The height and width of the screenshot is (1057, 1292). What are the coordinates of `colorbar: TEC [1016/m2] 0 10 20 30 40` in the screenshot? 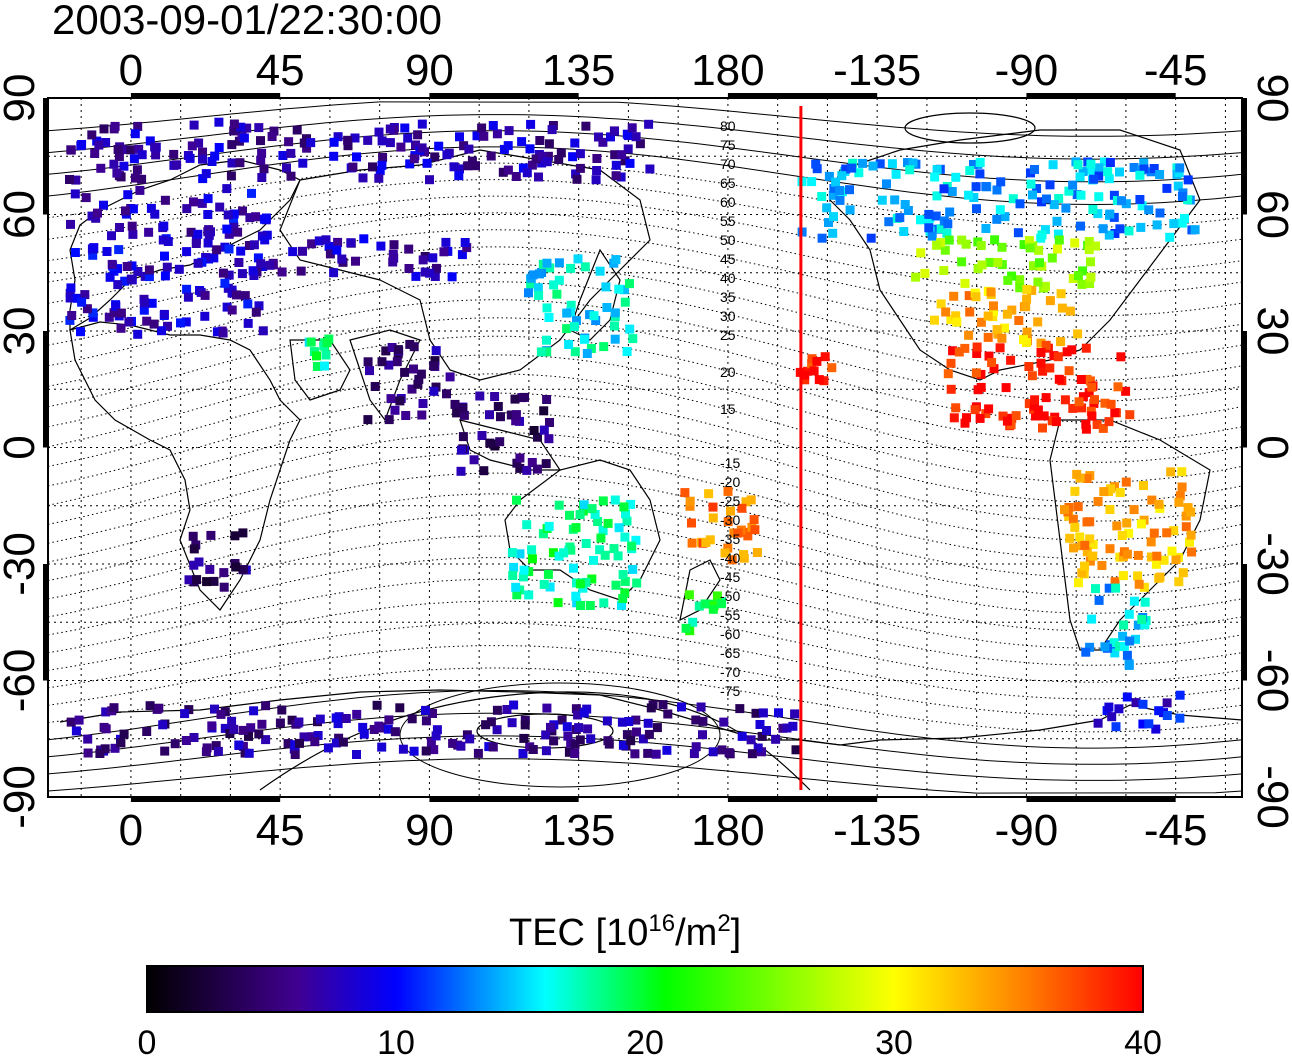 It's located at (650, 983).